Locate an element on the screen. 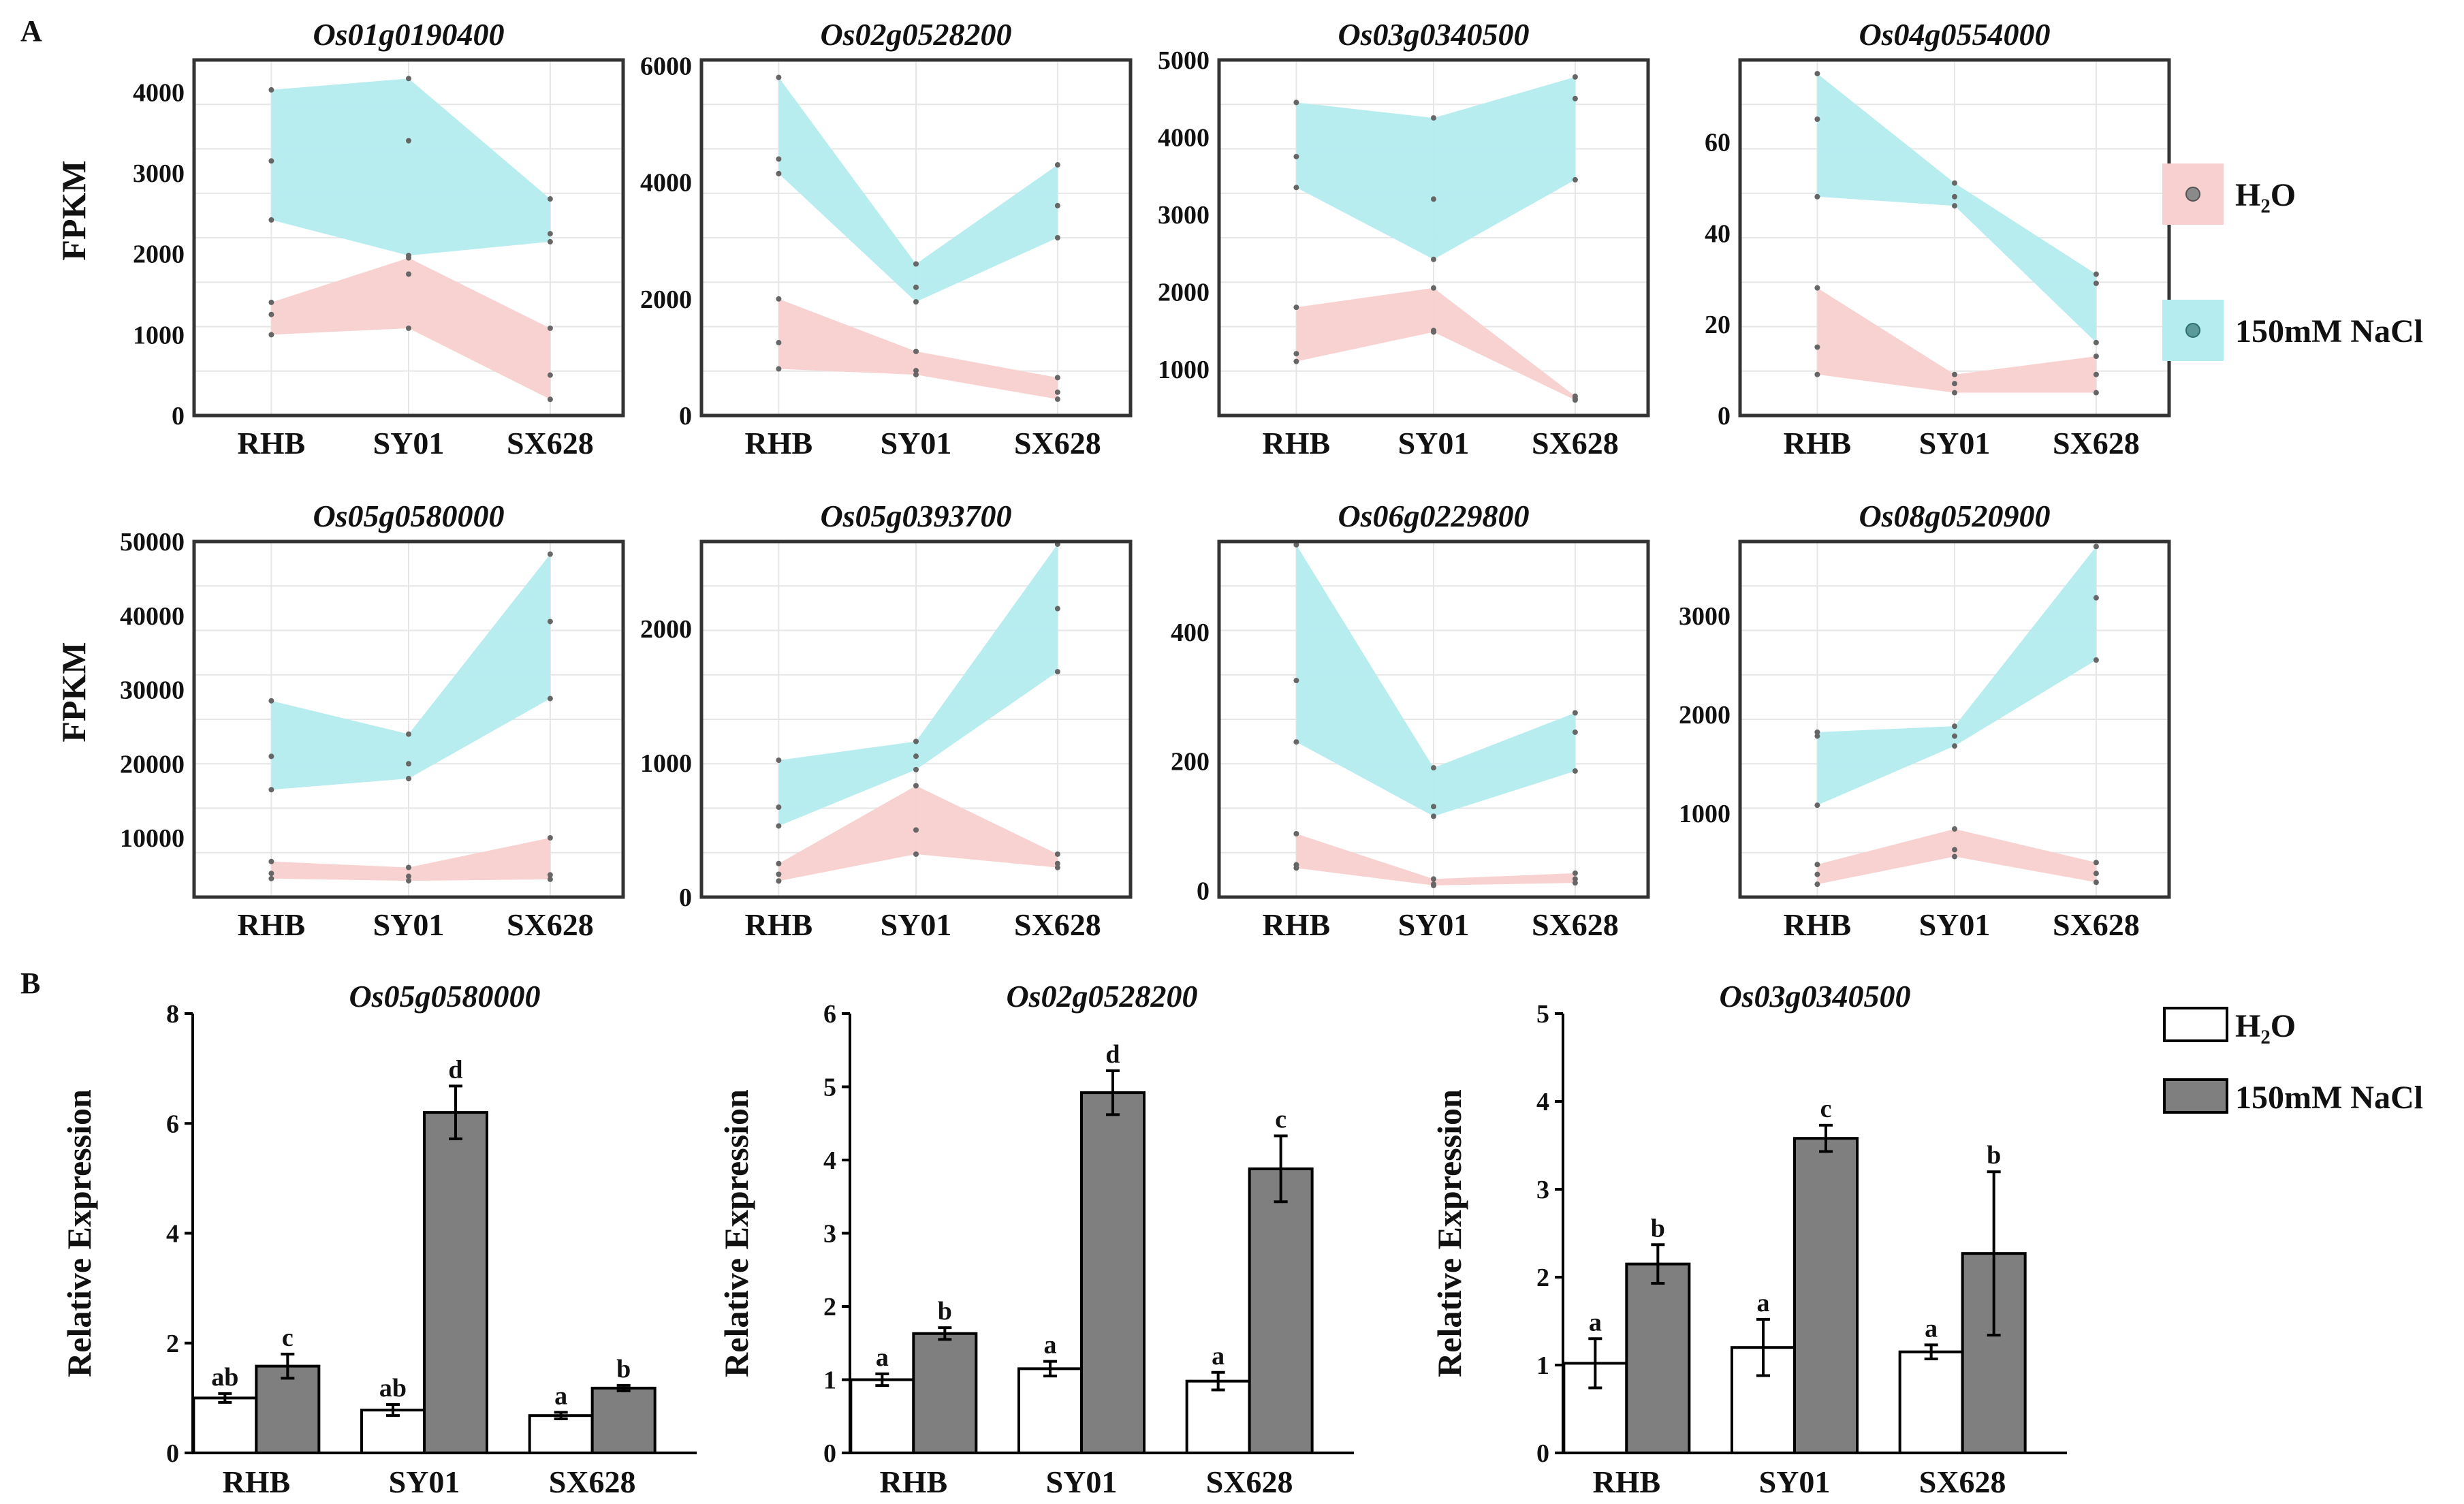 The width and height of the screenshot is (2464, 1504). y-axis-label: FPKM is located at coordinates (73, 692).